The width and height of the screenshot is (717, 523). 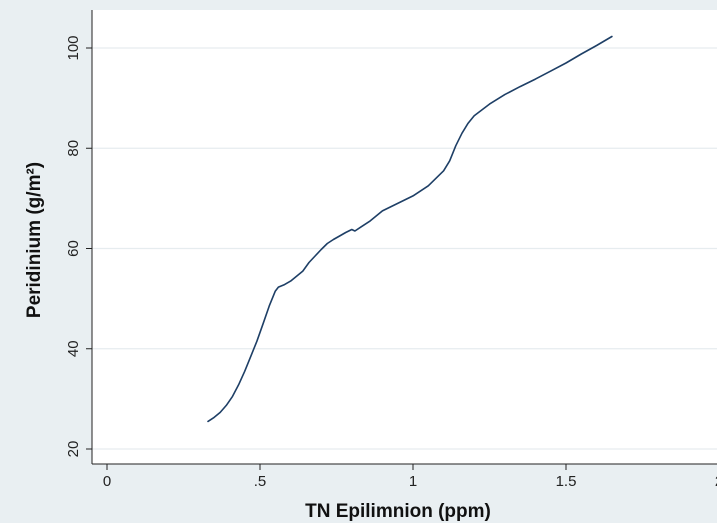 I want to click on x-axis-title: TN Epilimnion (ppm), so click(x=398, y=511).